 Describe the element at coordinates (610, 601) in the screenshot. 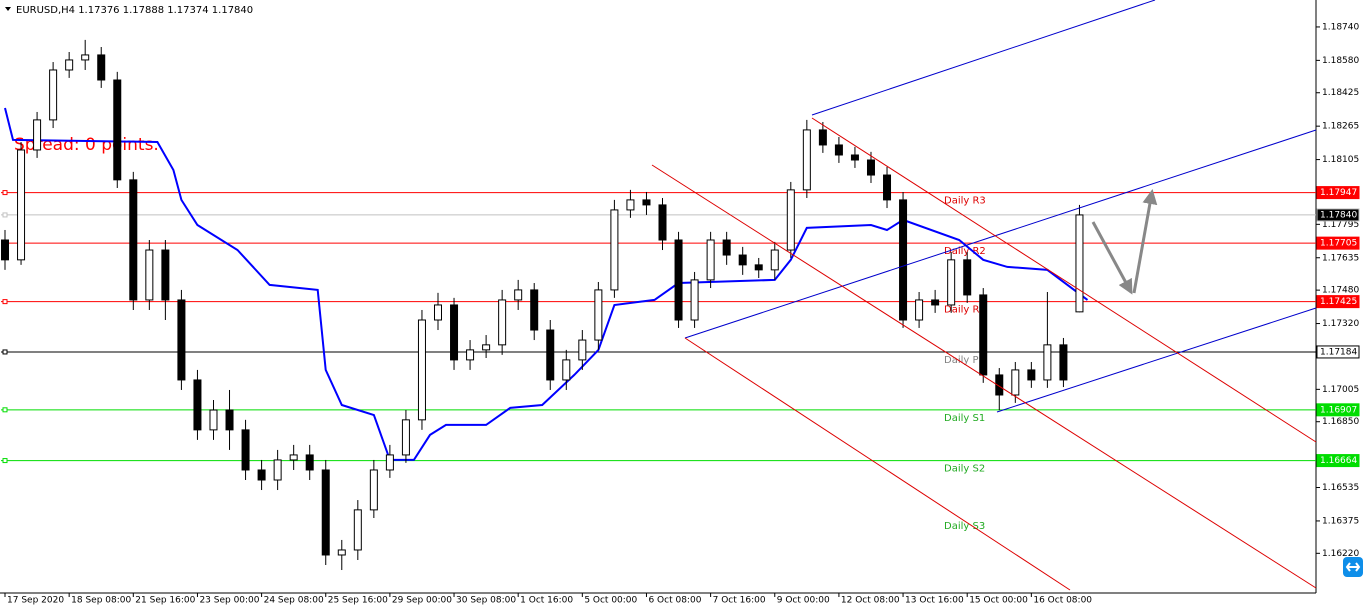

I see `x-tick-label: 5 Oct 00:00` at that location.